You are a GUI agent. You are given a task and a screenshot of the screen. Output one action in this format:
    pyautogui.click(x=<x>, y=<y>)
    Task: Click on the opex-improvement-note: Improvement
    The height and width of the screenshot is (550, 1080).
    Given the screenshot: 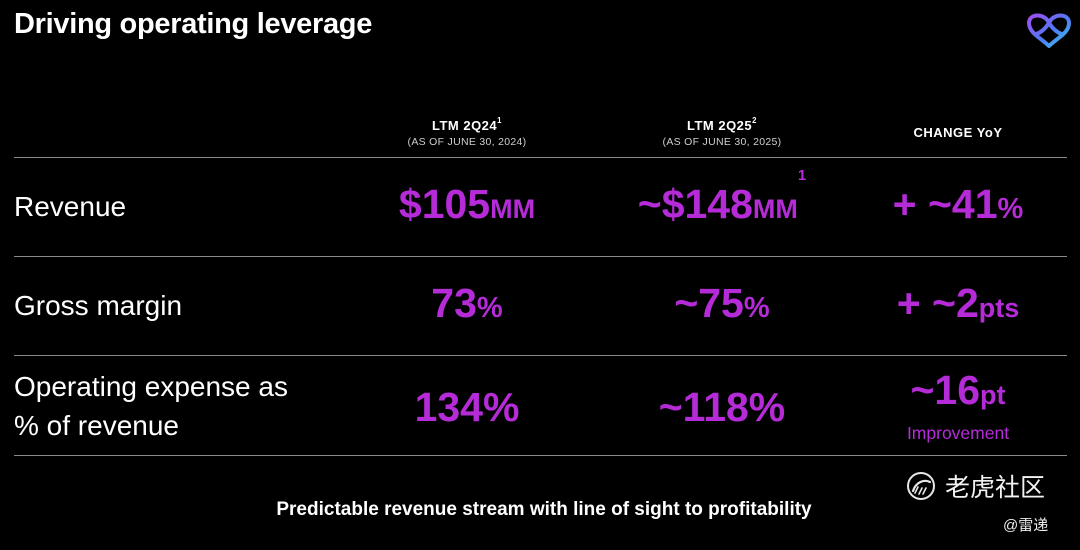 What is the action you would take?
    pyautogui.click(x=958, y=433)
    